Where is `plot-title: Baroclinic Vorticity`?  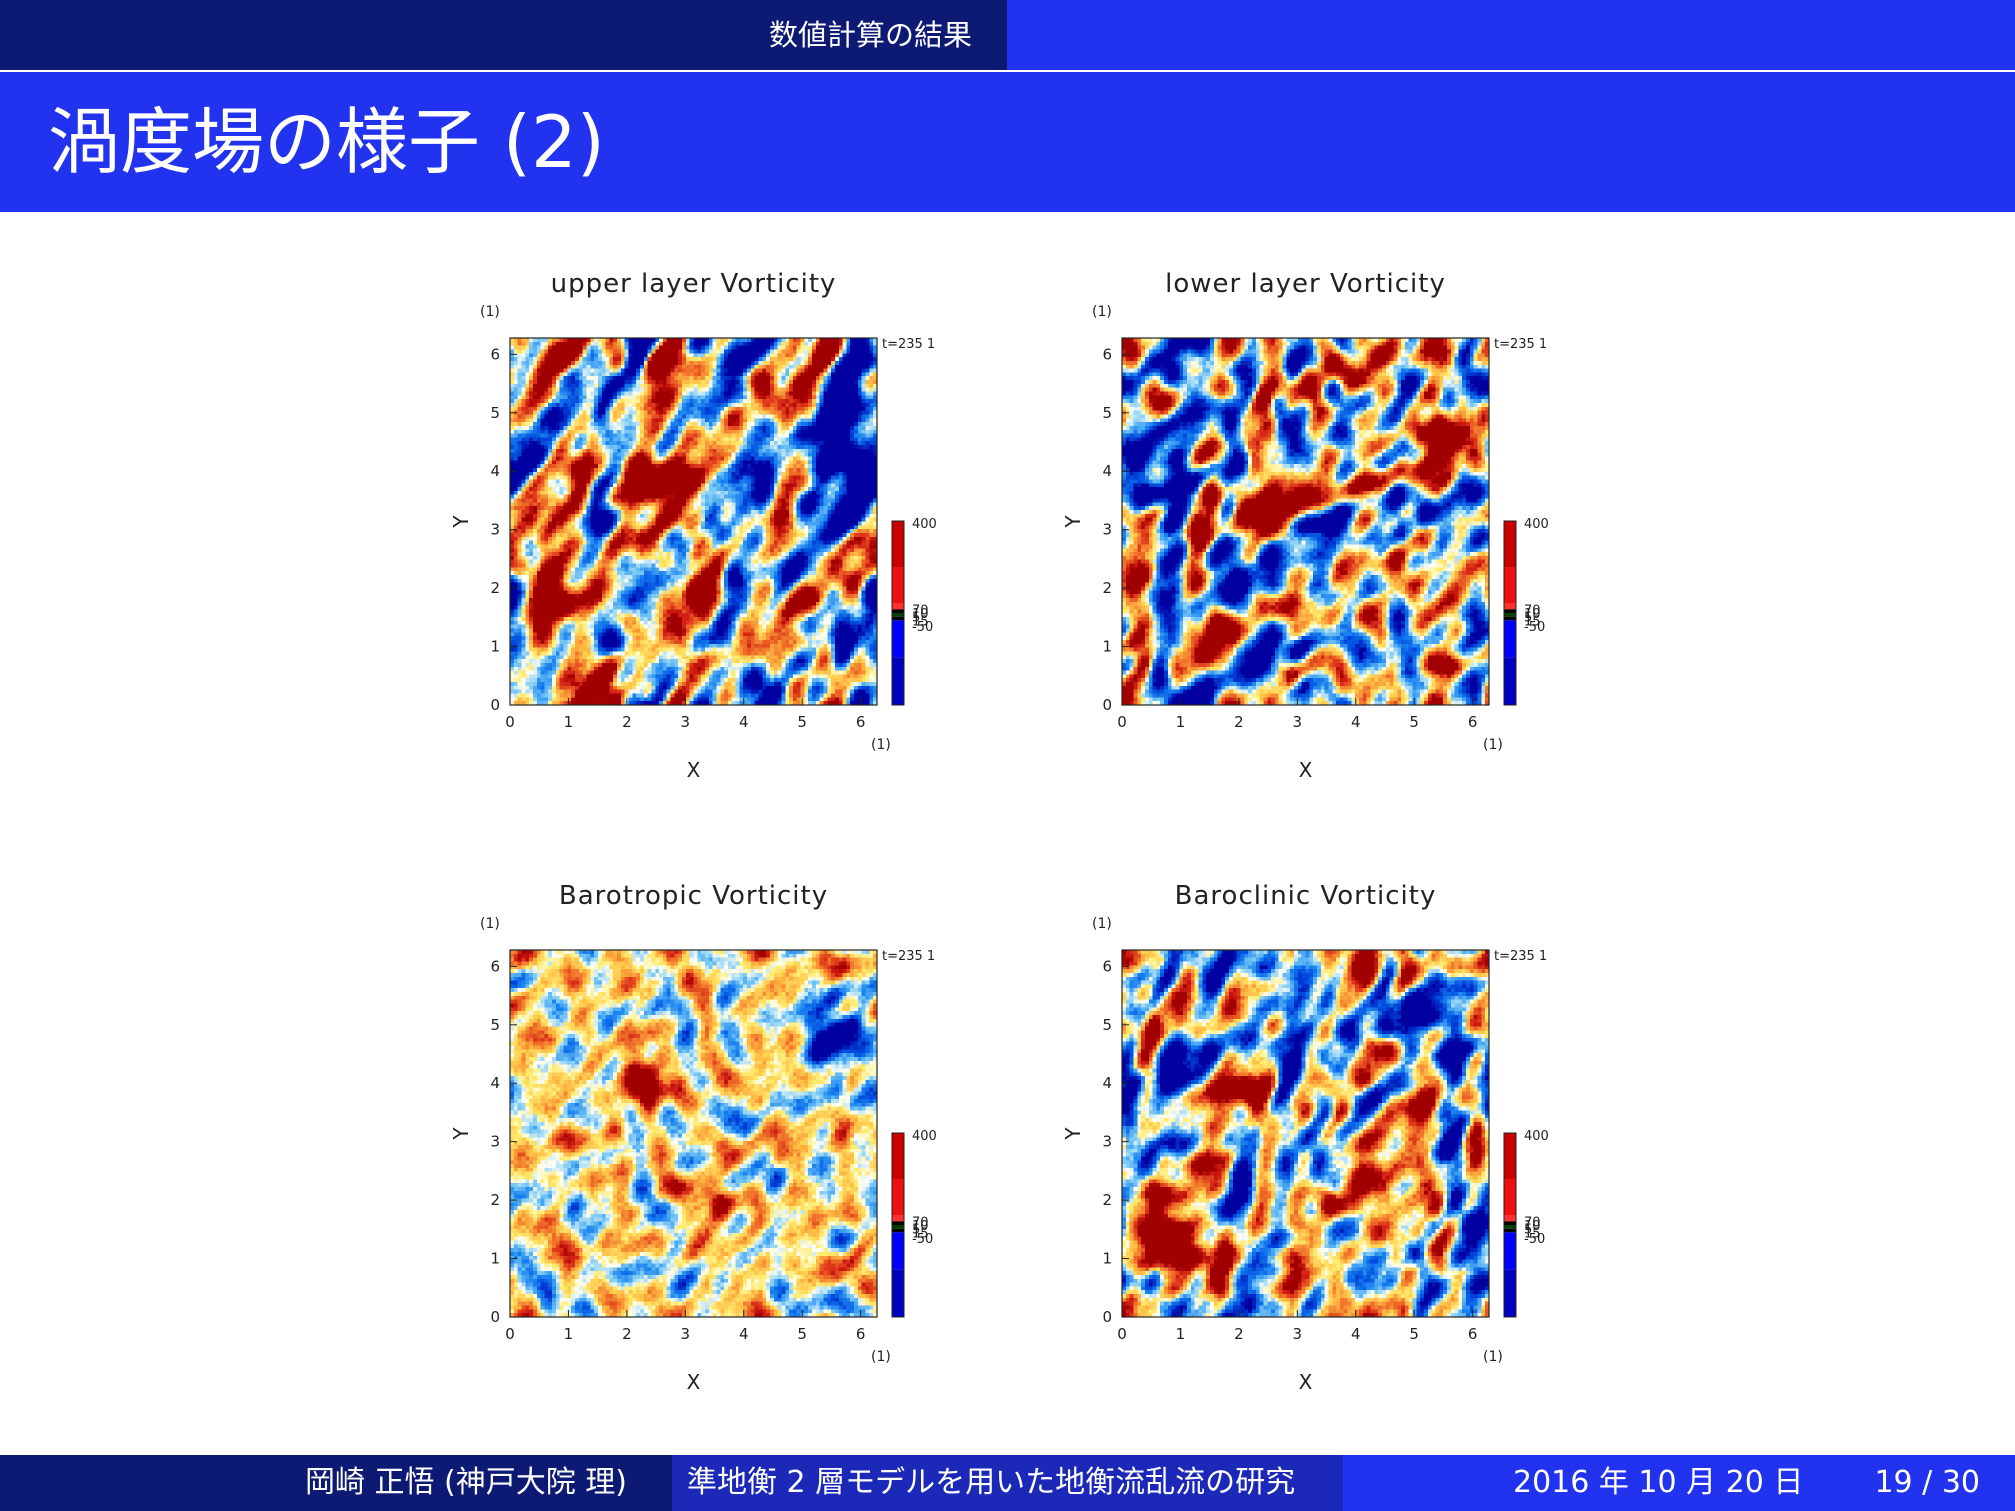
plot-title: Baroclinic Vorticity is located at coordinates (1306, 896).